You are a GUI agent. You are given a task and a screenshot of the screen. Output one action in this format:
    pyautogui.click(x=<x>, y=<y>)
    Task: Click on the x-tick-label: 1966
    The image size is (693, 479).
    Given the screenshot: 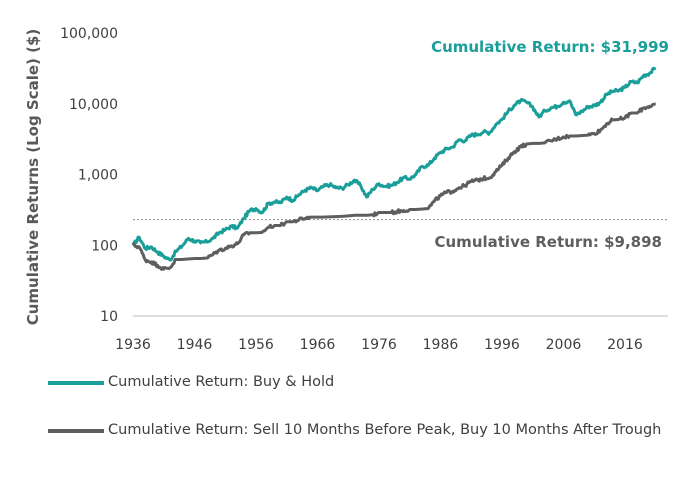 What is the action you would take?
    pyautogui.click(x=318, y=345)
    